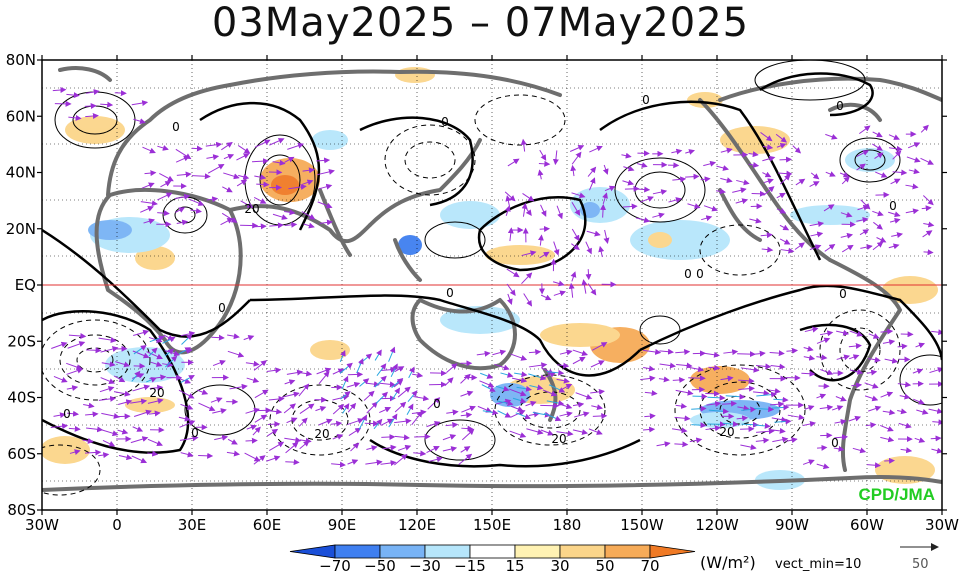  What do you see at coordinates (514, 566) in the screenshot?
I see `colorbar-tick-label: 15` at bounding box center [514, 566].